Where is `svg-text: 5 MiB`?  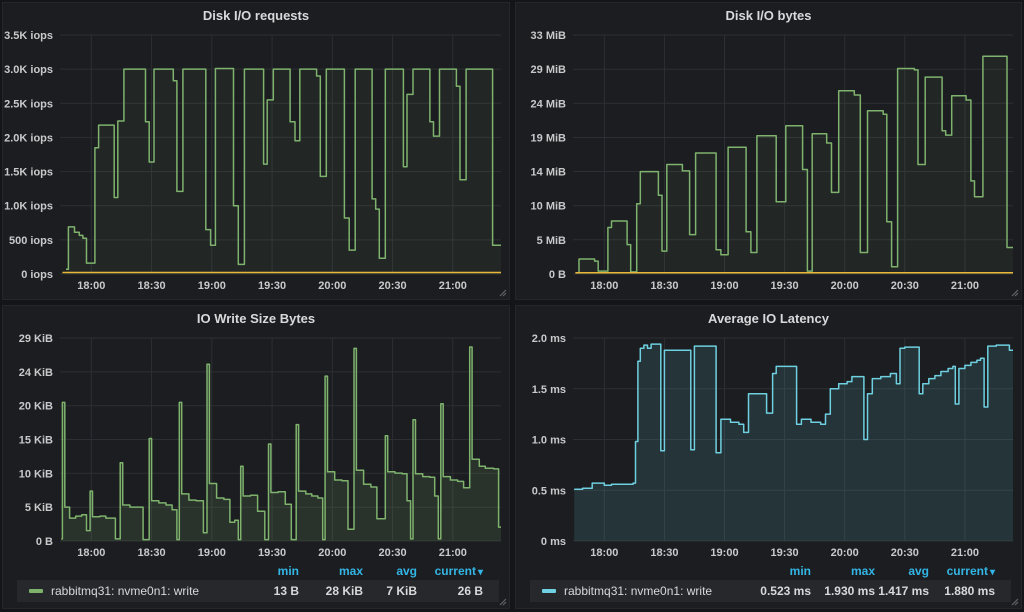
svg-text: 5 MiB is located at coordinates (551, 241).